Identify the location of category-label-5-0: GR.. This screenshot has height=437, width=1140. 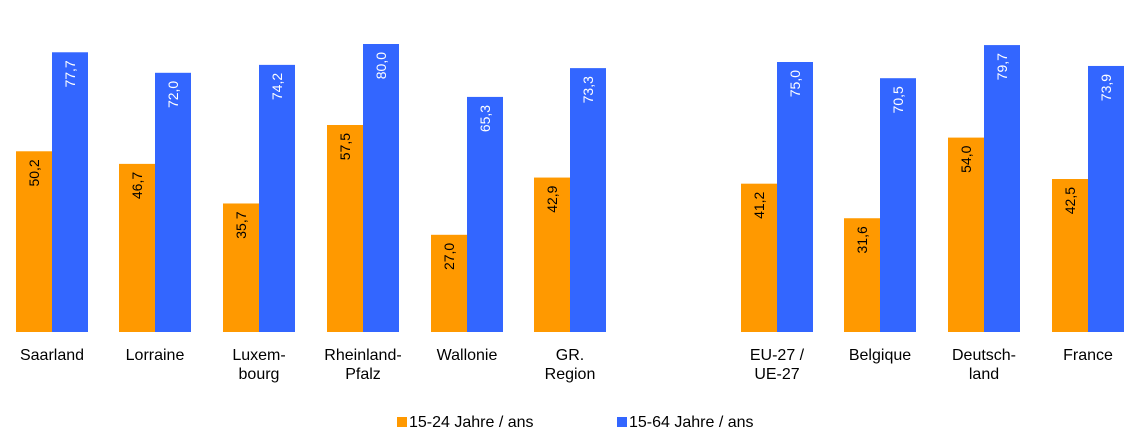
(570, 355).